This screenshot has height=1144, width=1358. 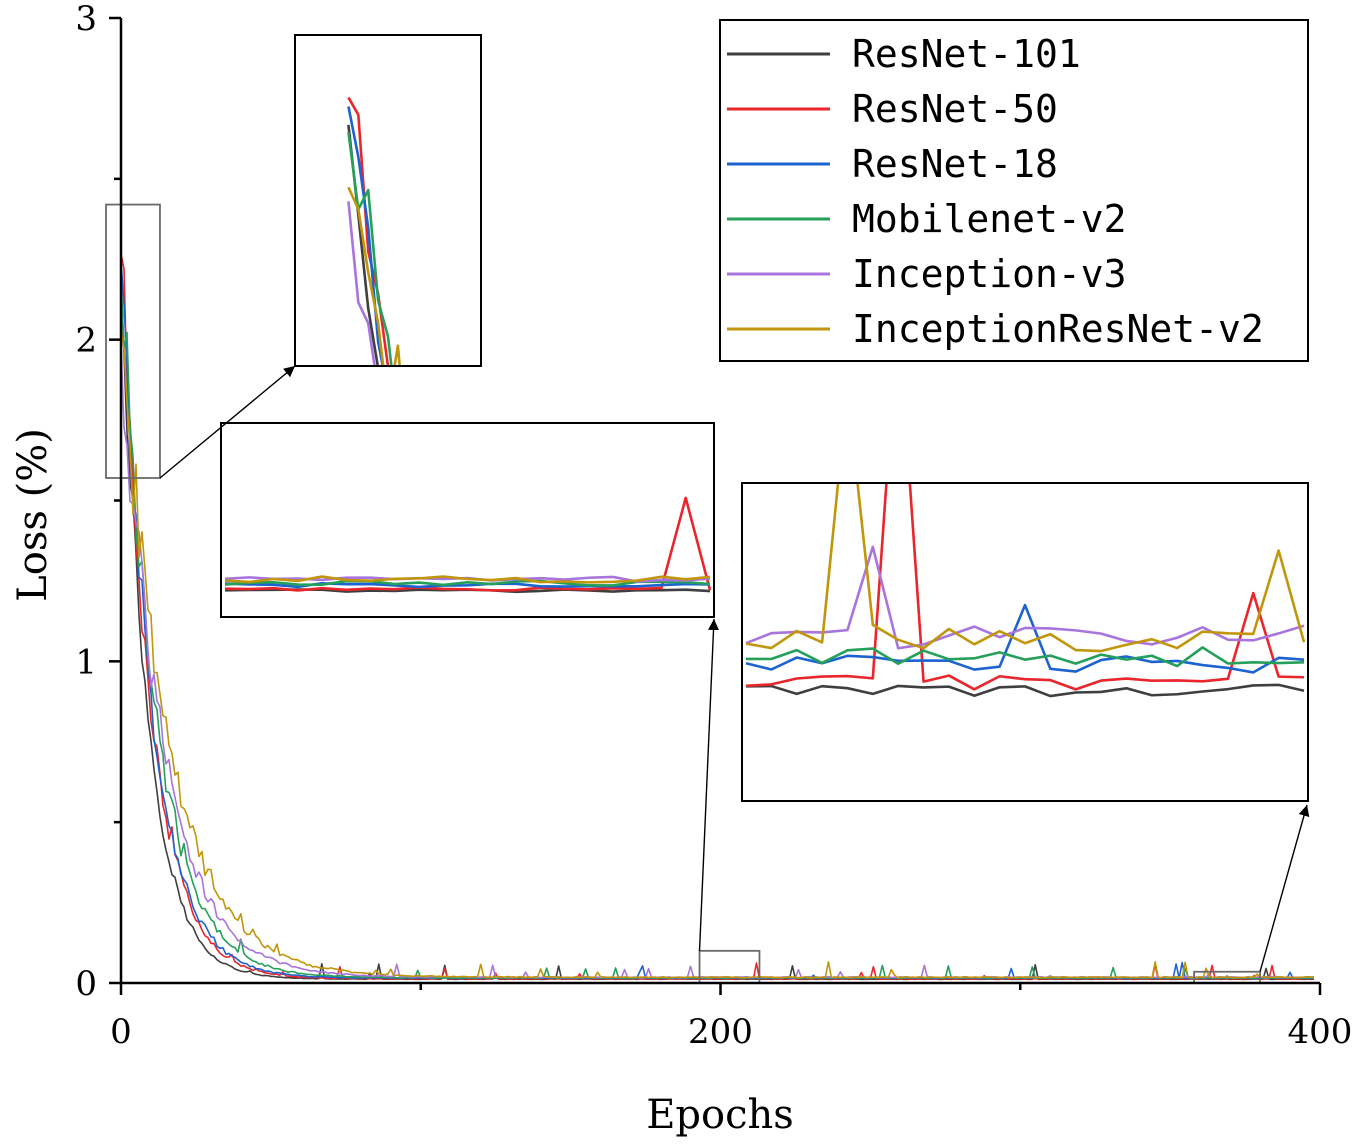 I want to click on legend-item: Inception-v3, so click(x=927, y=274).